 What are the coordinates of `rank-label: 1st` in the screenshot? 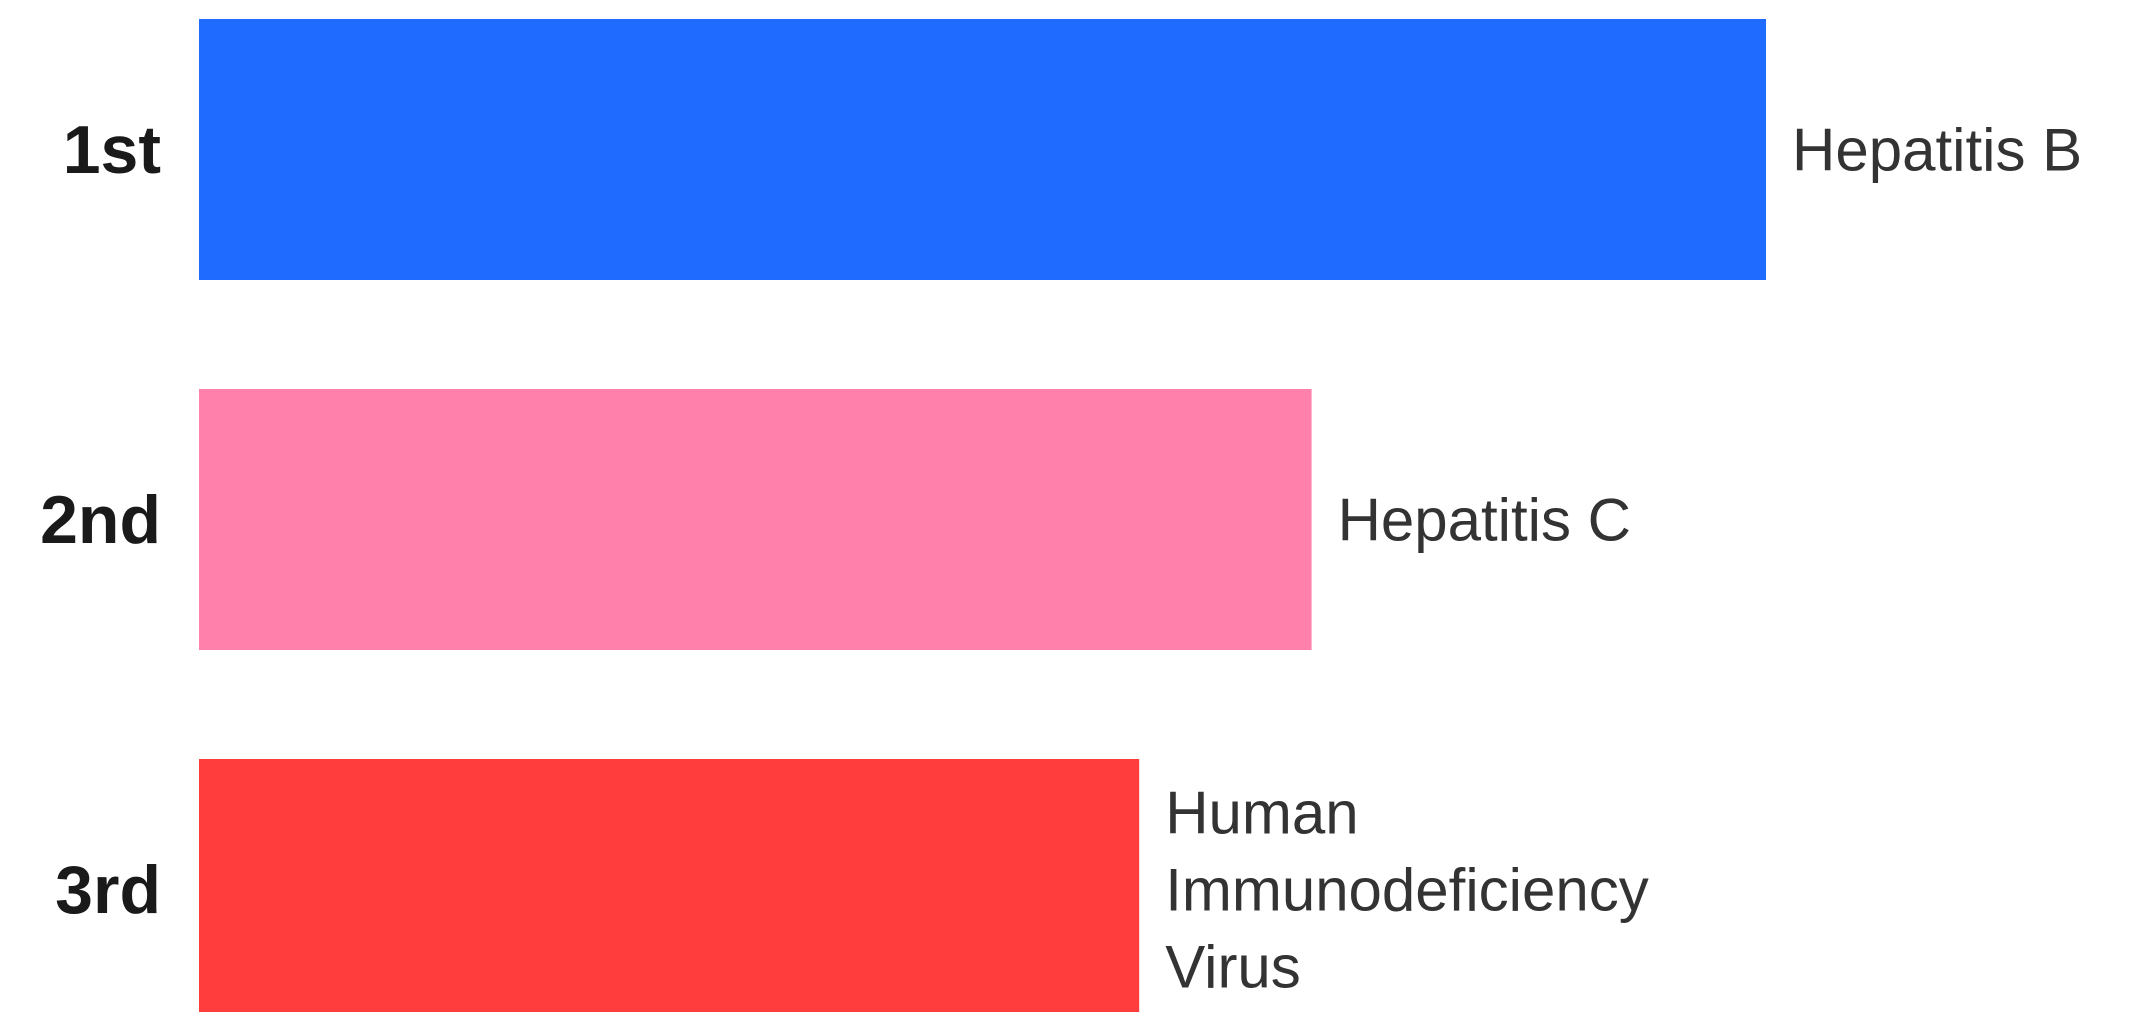 It's located at (111, 149).